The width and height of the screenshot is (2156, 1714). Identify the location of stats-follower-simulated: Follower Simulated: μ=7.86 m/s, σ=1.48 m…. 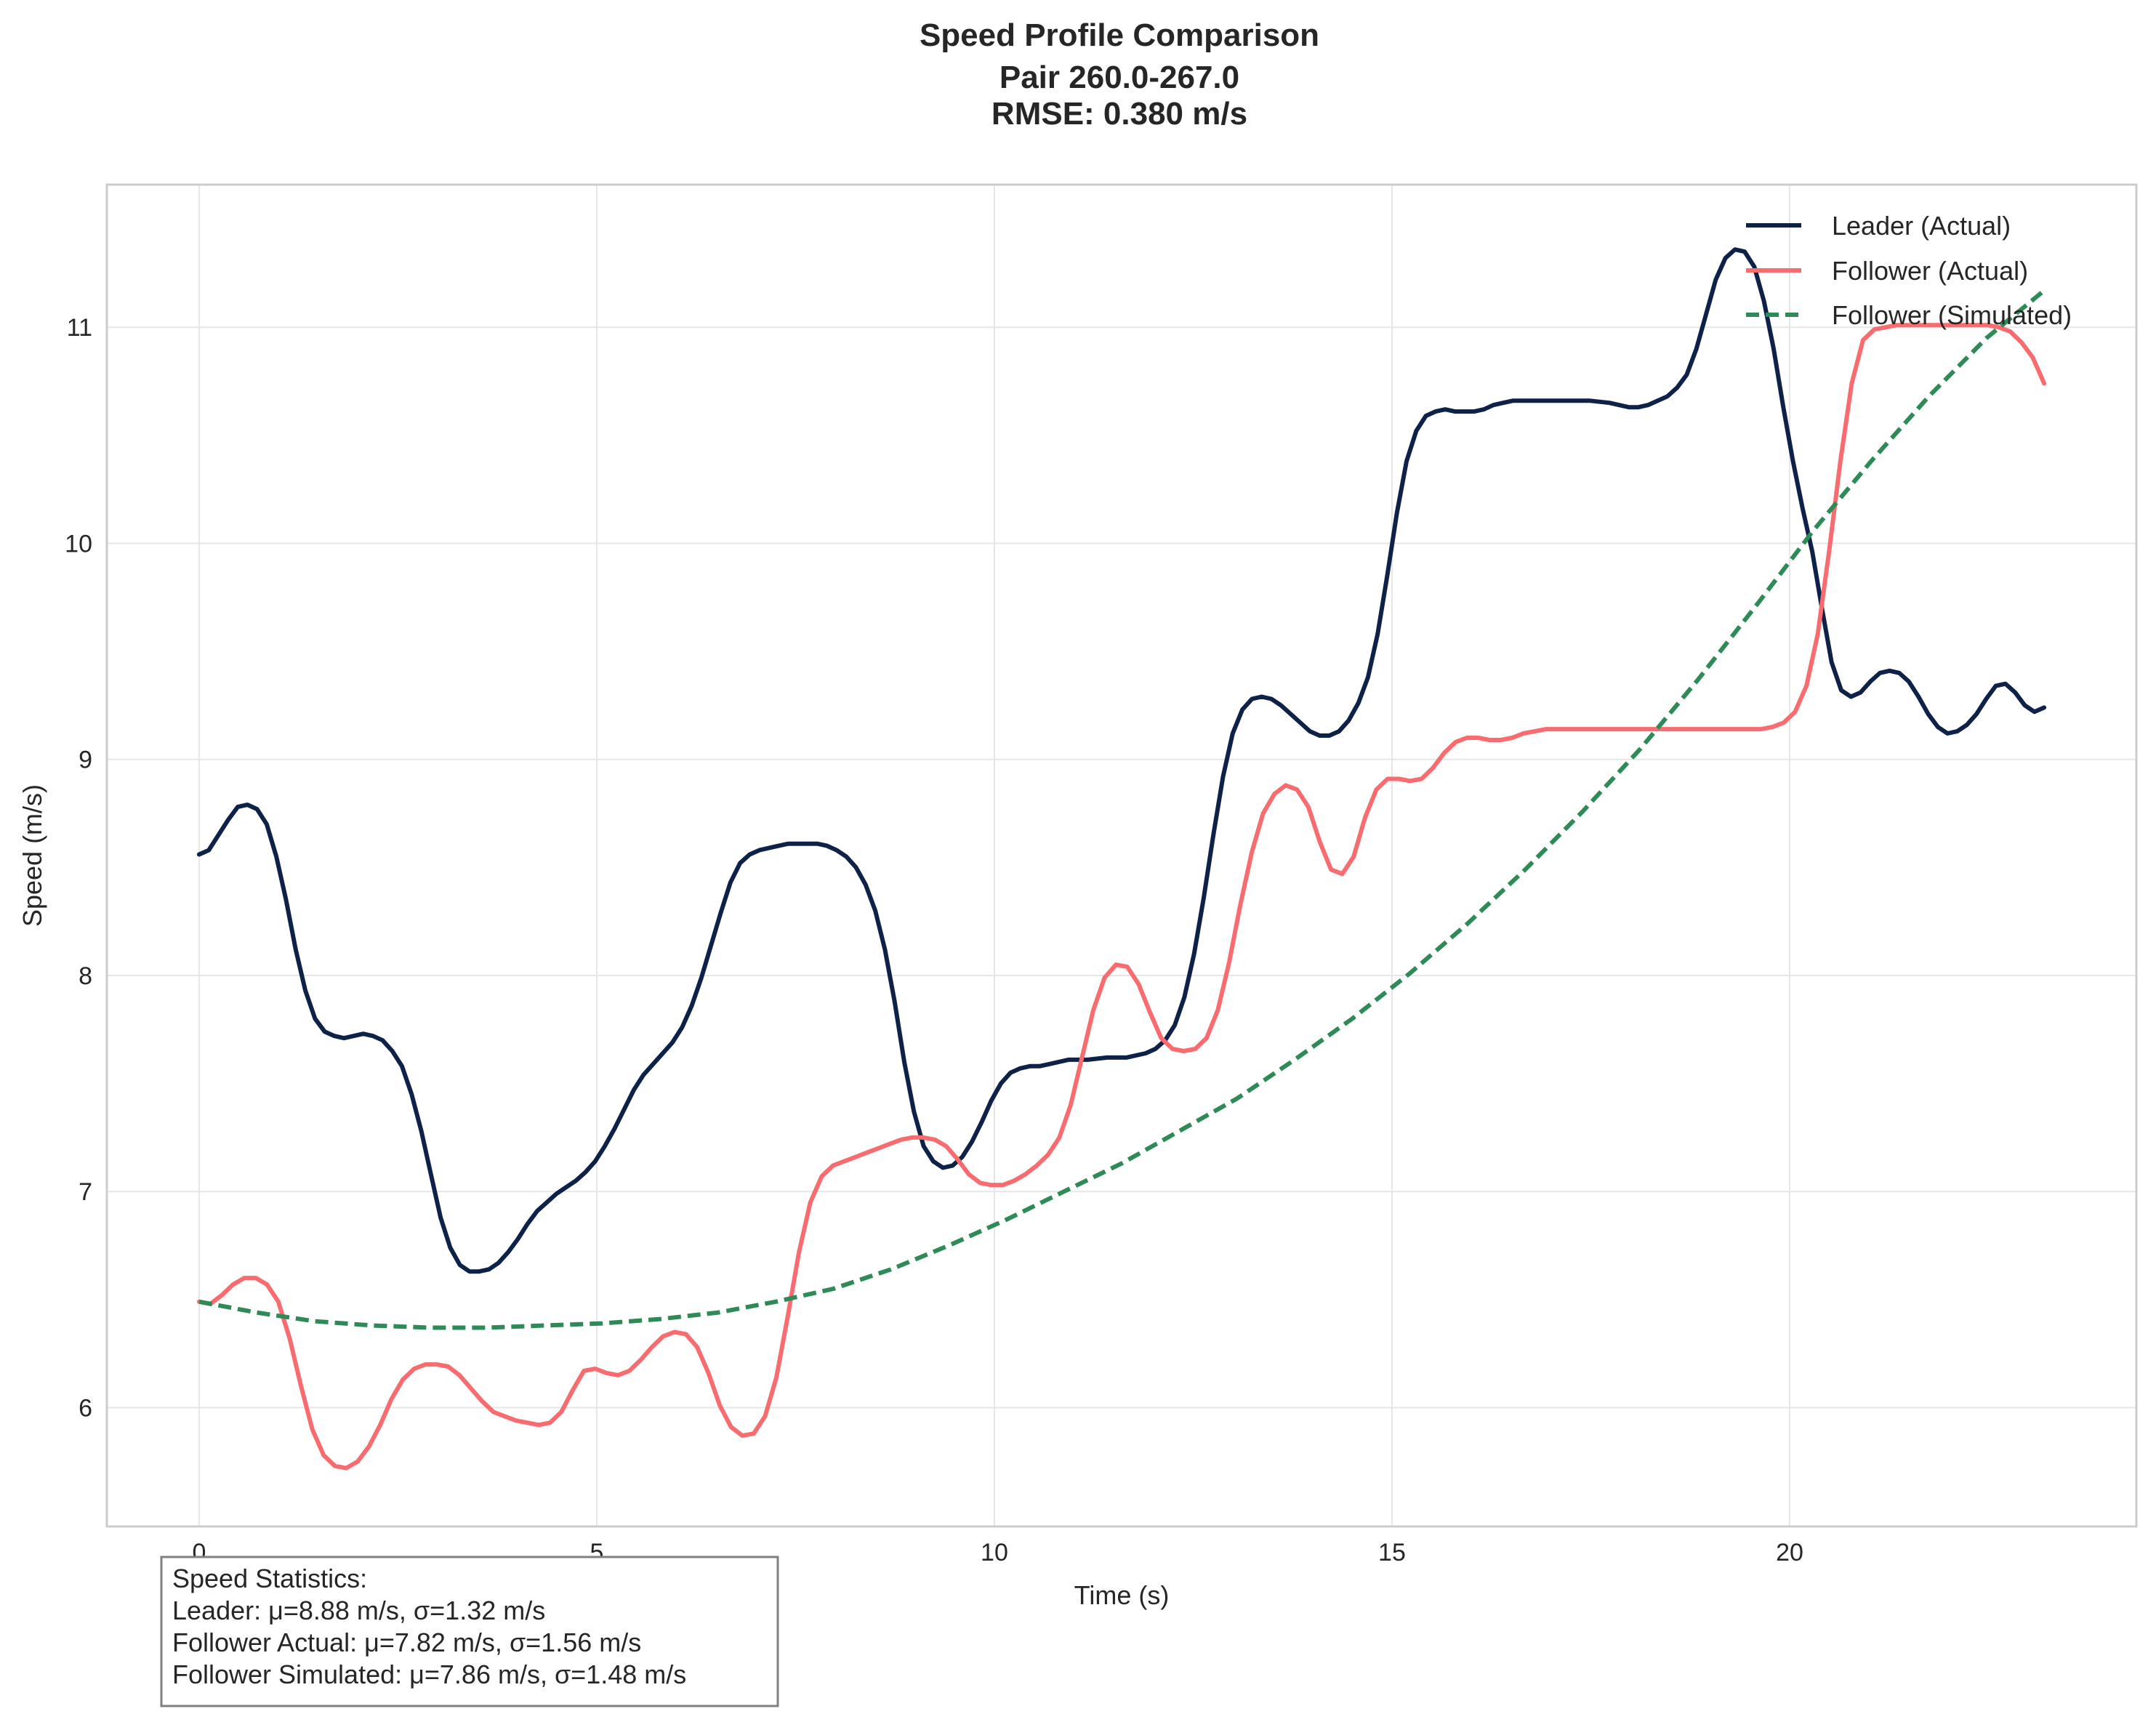
(429, 1674).